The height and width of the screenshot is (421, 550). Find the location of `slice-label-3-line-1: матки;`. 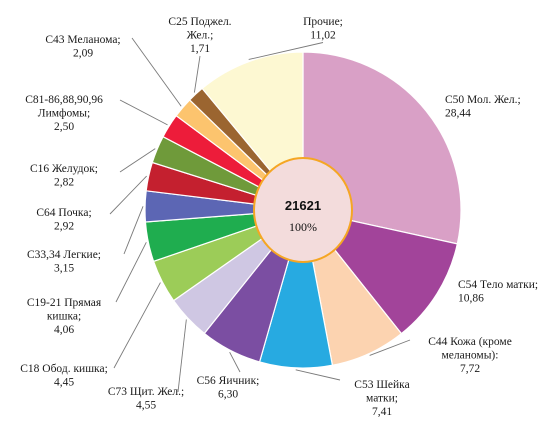

slice-label-3-line-1: матки; is located at coordinates (382, 399).